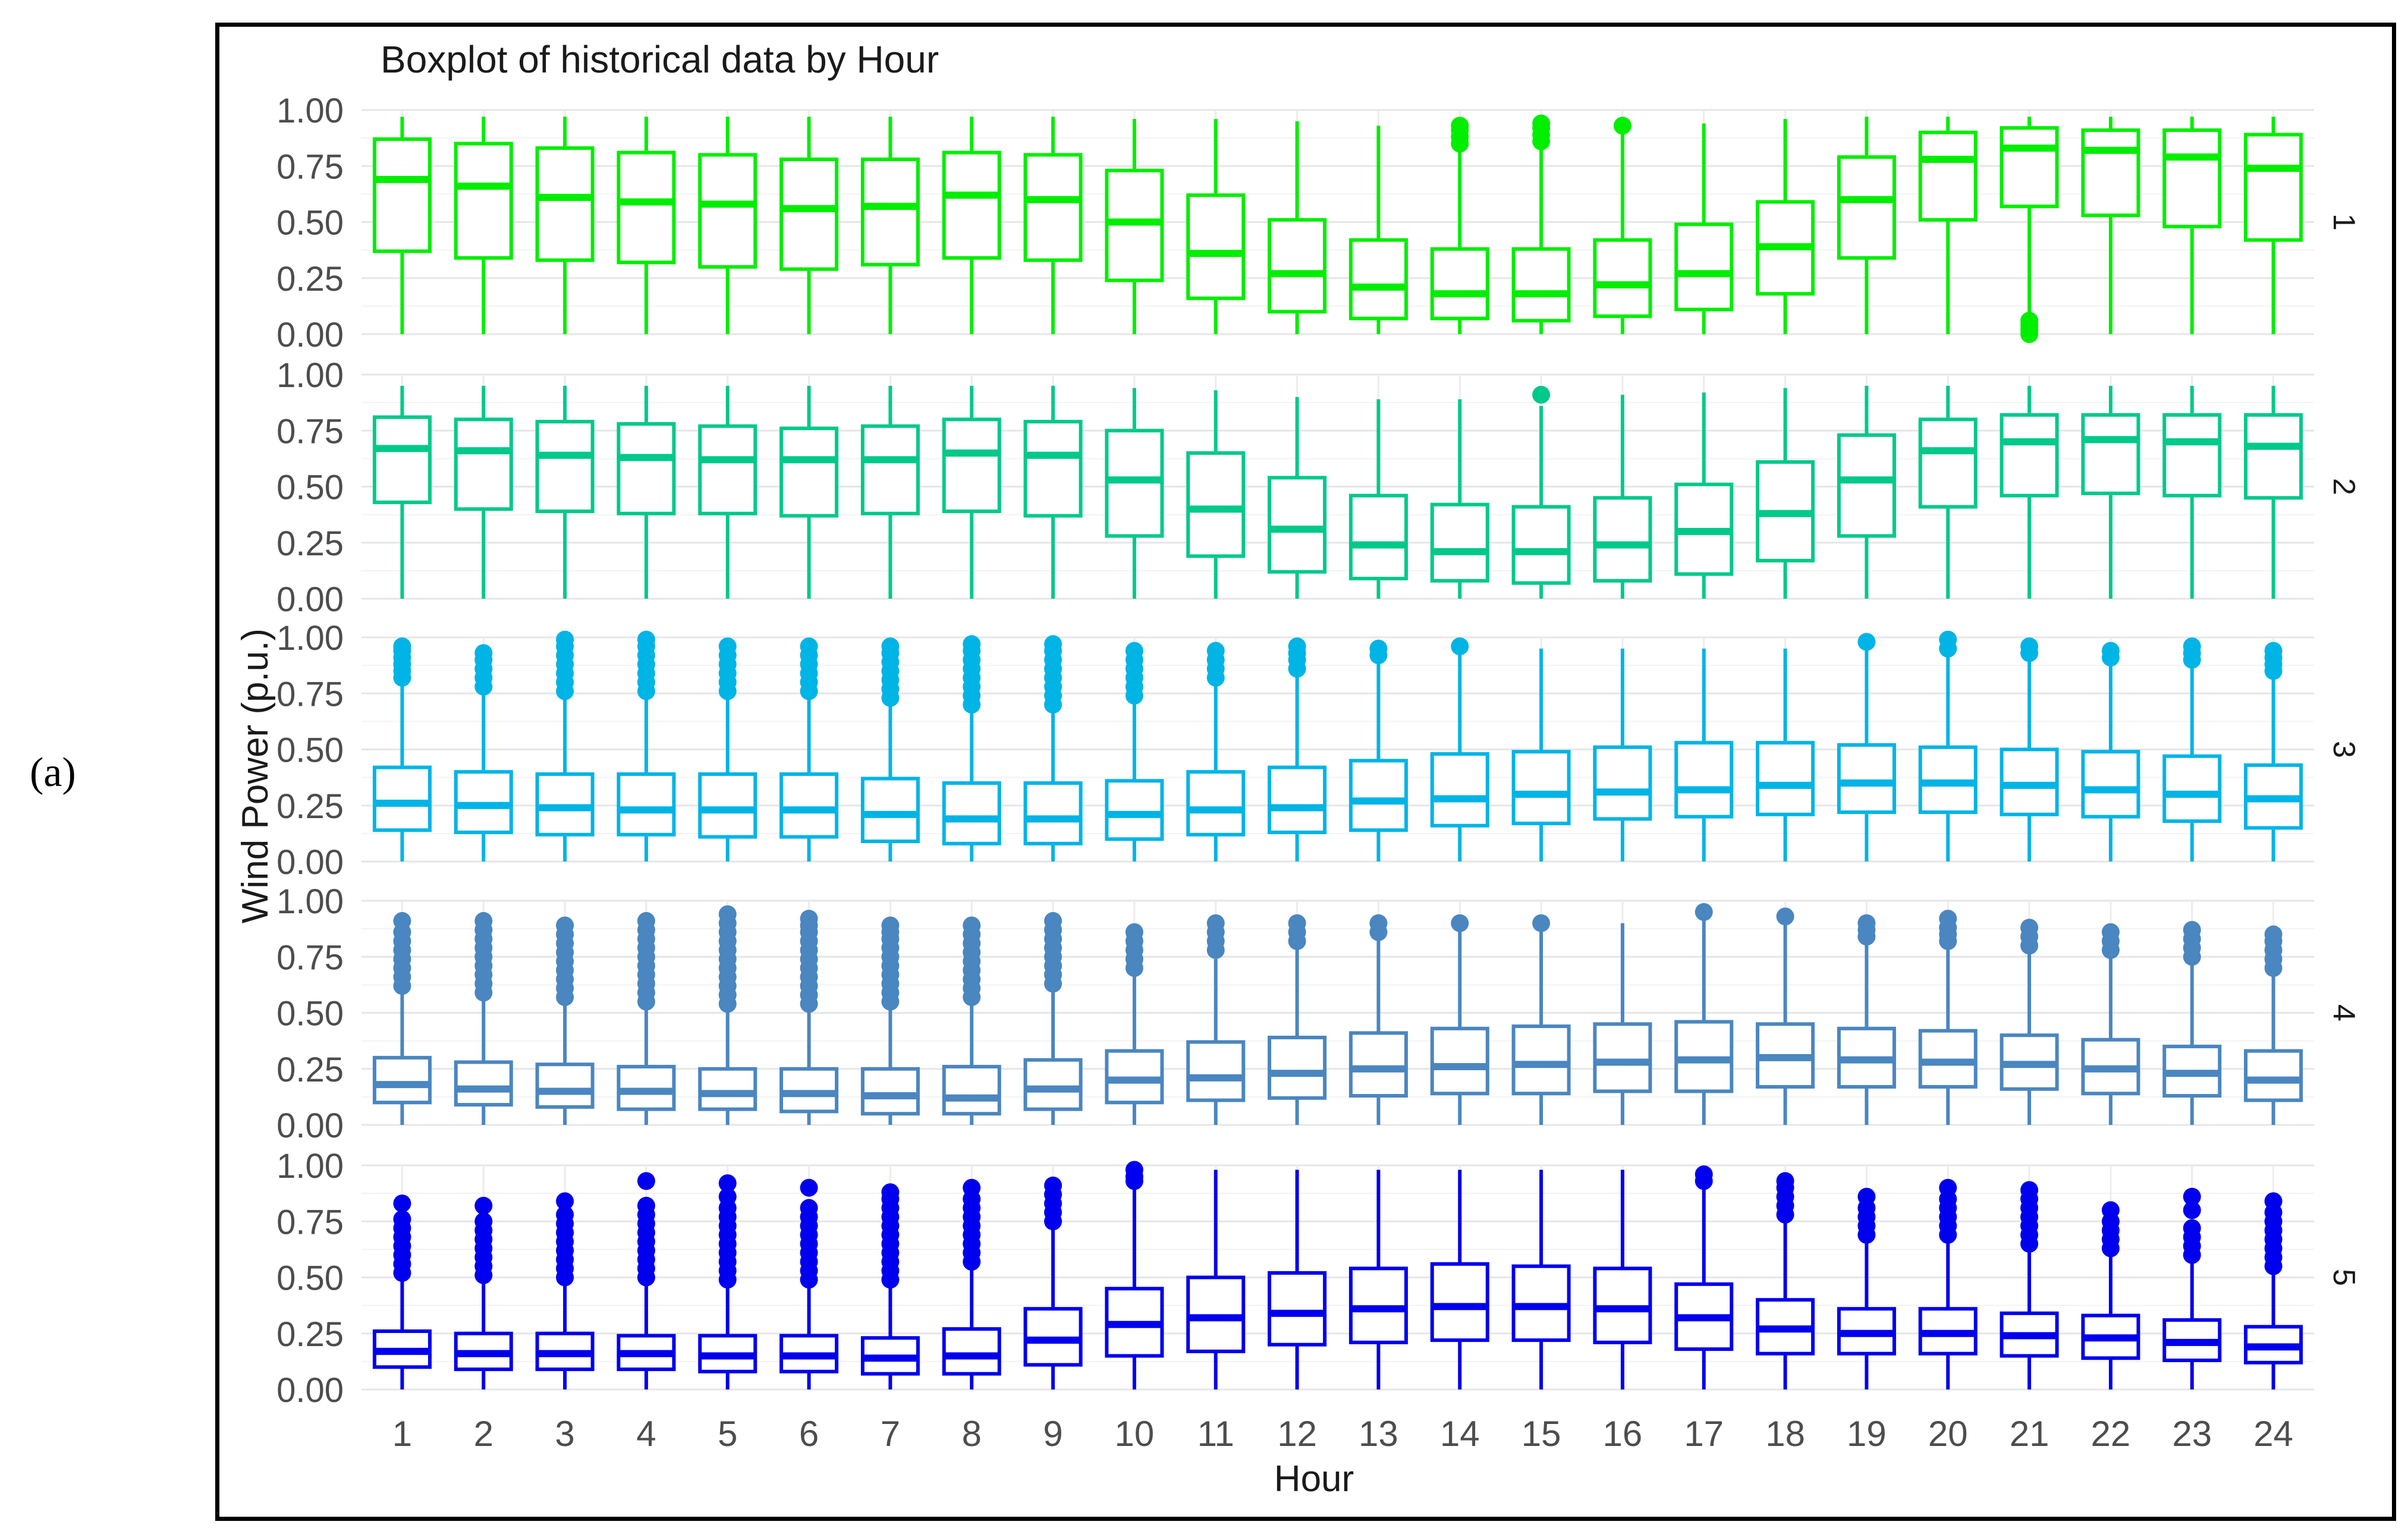  What do you see at coordinates (1623, 1434) in the screenshot?
I see `x-tick-label: 16` at bounding box center [1623, 1434].